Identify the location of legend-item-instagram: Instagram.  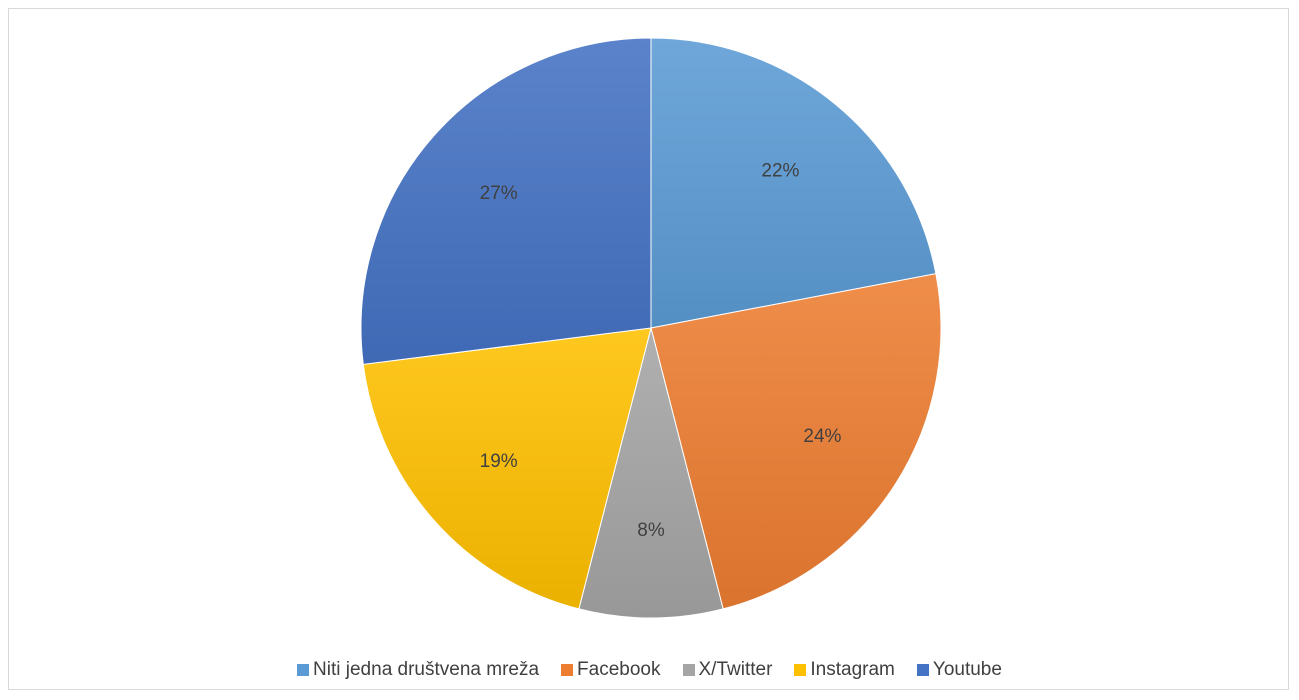
(844, 670).